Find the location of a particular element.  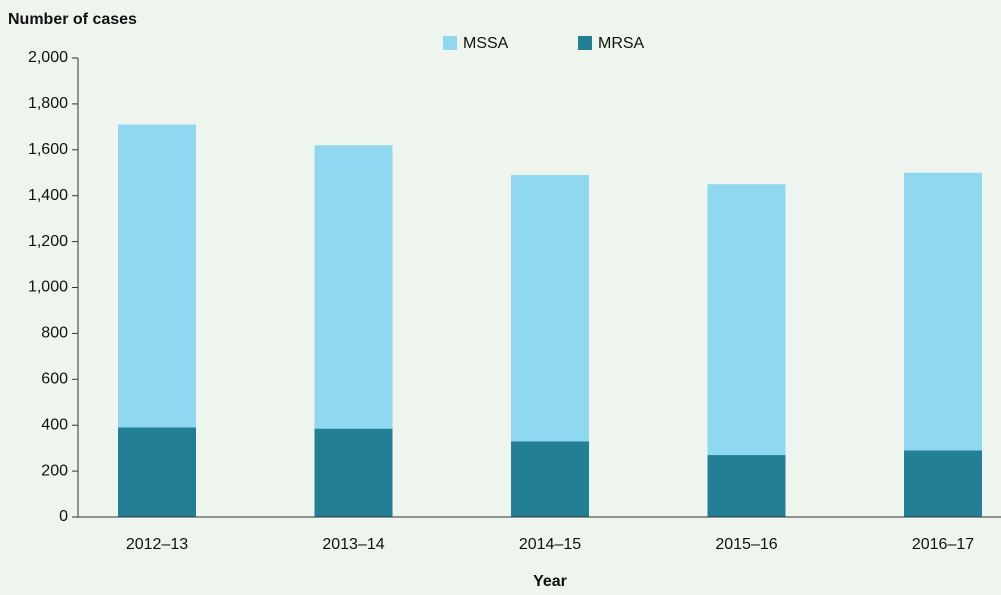

y-tick-label: 400 is located at coordinates (54, 424).